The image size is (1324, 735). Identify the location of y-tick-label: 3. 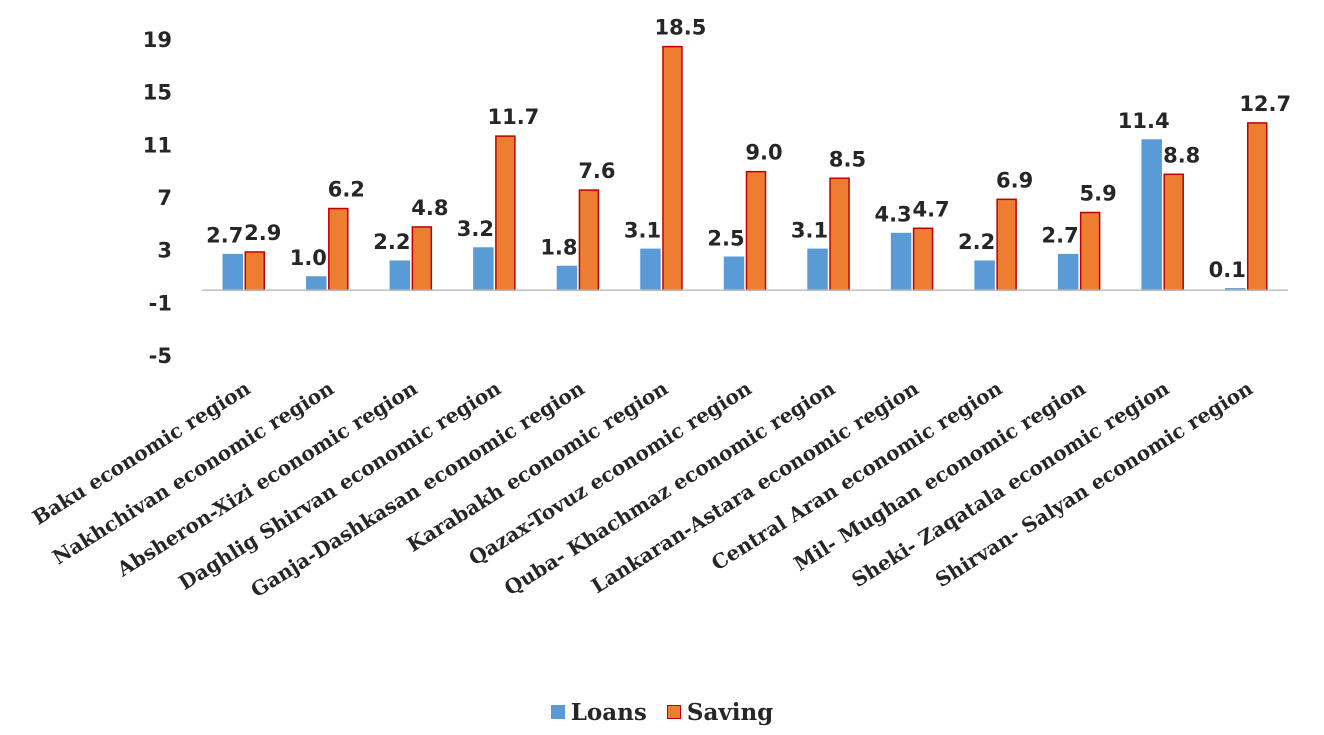
(164, 251).